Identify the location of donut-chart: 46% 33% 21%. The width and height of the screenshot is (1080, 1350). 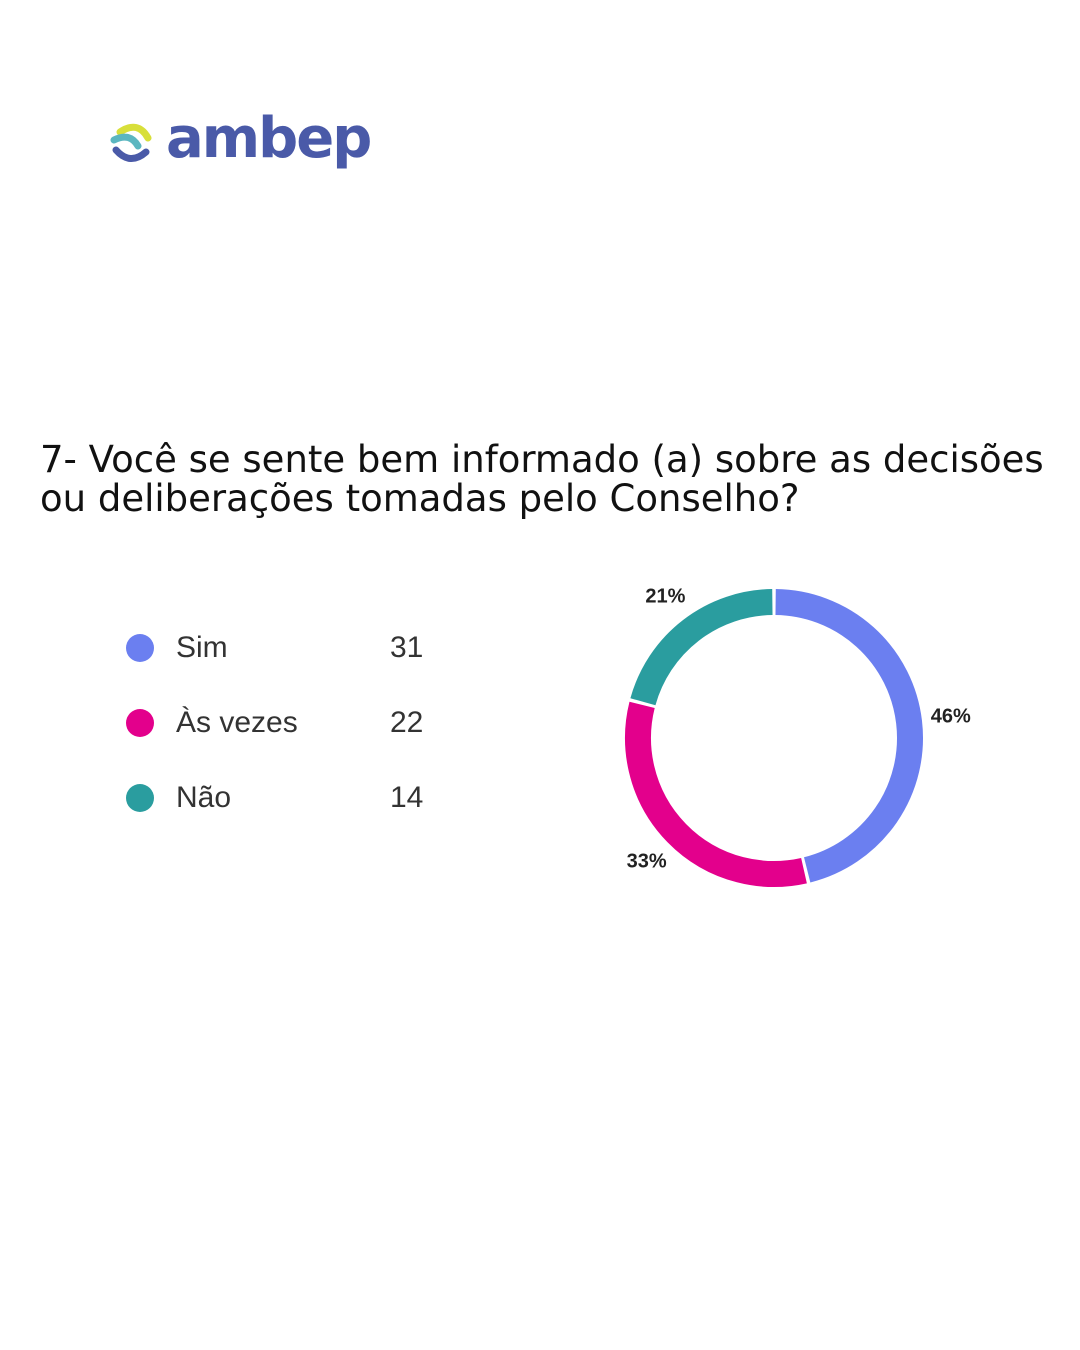
(798, 736).